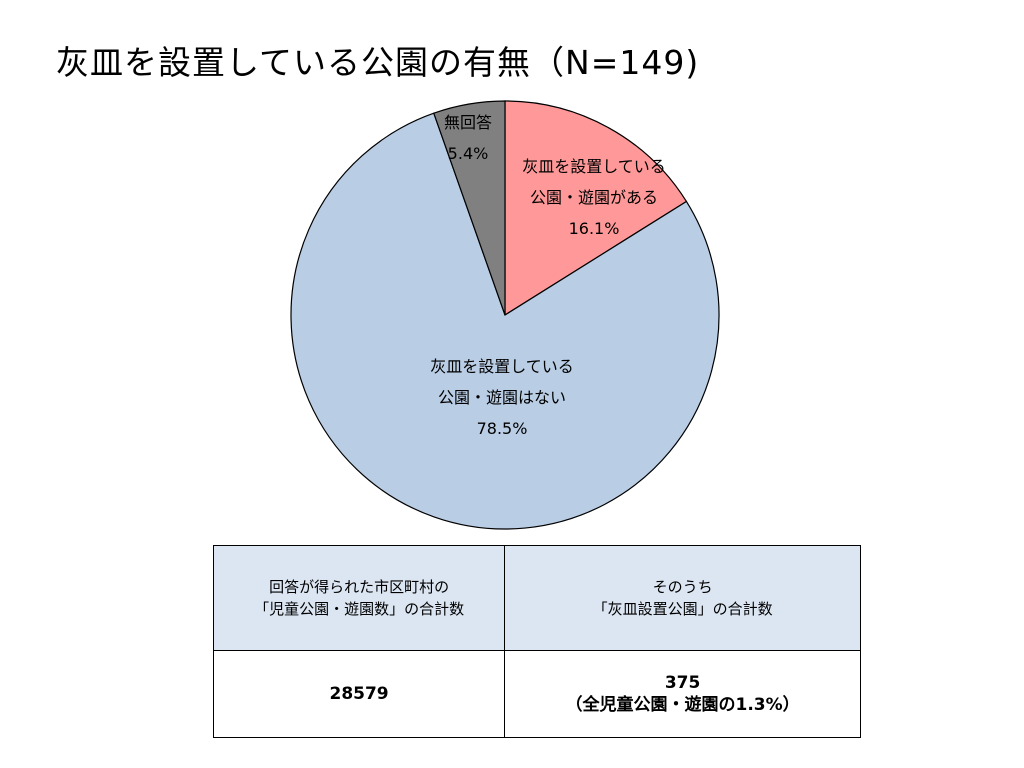  I want to click on value-total-parks-number: 28579, so click(359, 694).